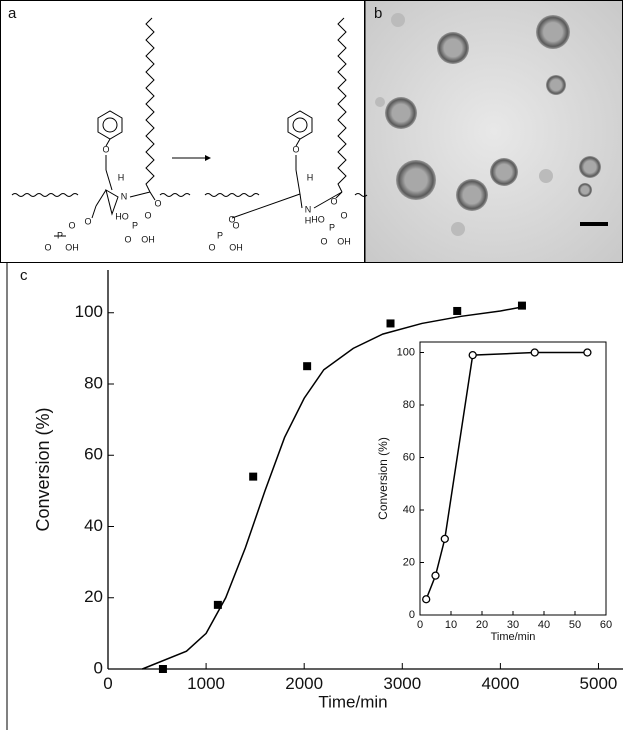 This screenshot has height=730, width=623. I want to click on x-tick-label: 30, so click(513, 625).